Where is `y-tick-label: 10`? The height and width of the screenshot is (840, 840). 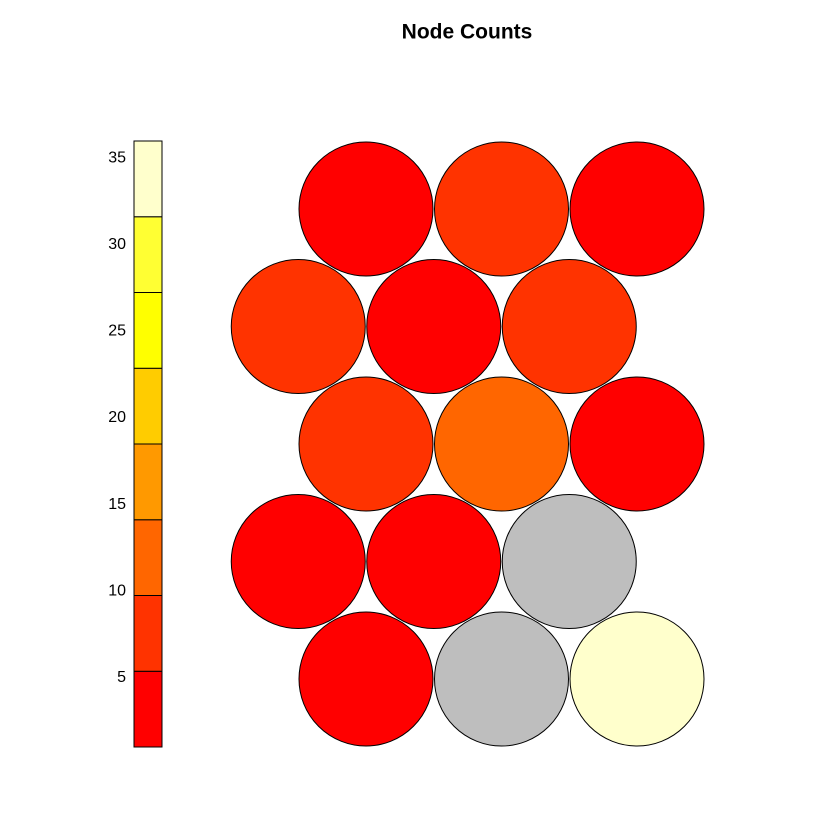
y-tick-label: 10 is located at coordinates (117, 590).